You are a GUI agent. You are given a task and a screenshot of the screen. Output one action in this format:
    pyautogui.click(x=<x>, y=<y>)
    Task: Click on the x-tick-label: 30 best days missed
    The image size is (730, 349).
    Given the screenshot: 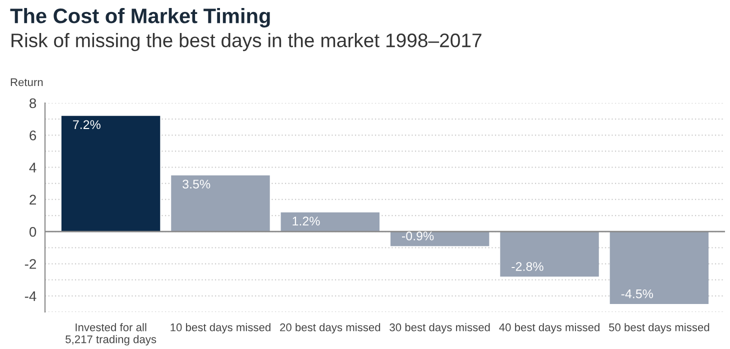 What is the action you would take?
    pyautogui.click(x=440, y=328)
    